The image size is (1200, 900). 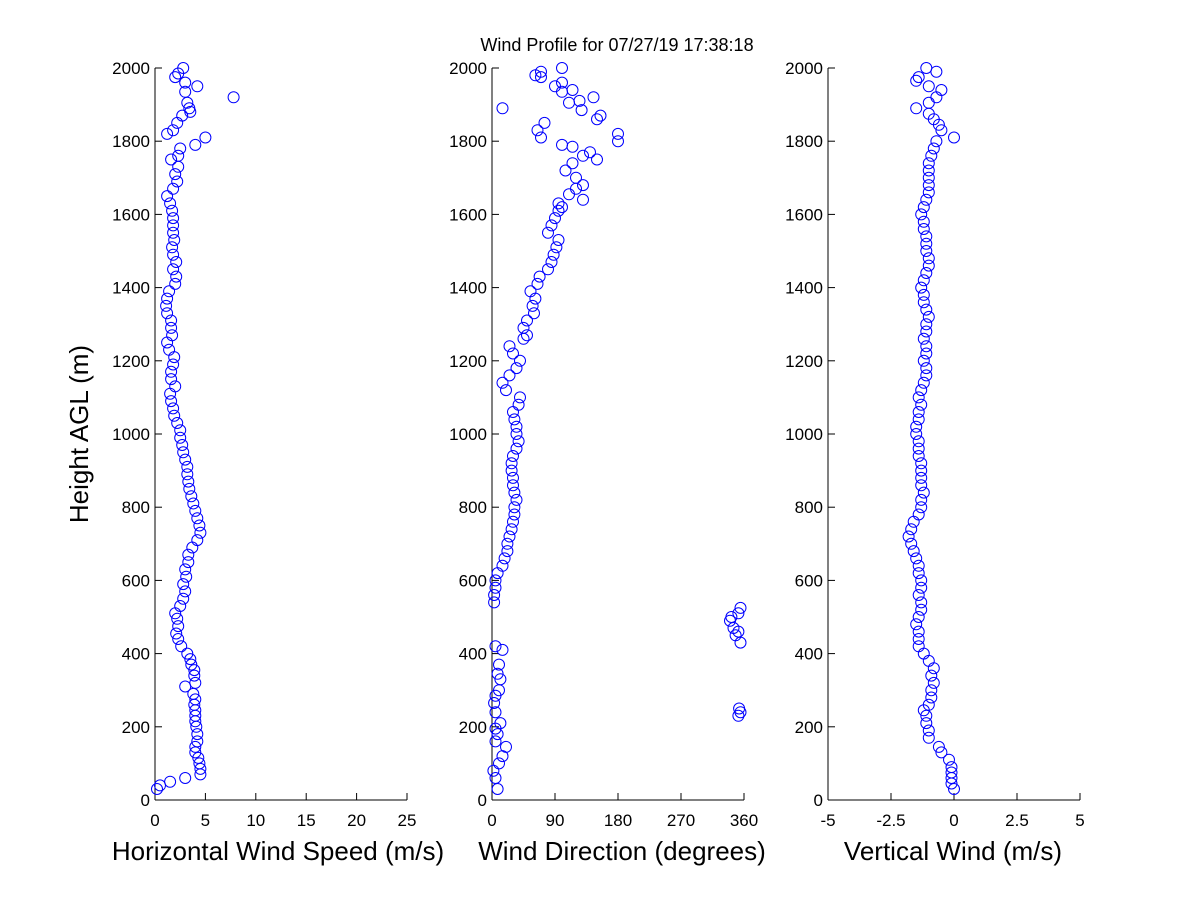 What do you see at coordinates (804, 68) in the screenshot?
I see `y-tick-label: 2000` at bounding box center [804, 68].